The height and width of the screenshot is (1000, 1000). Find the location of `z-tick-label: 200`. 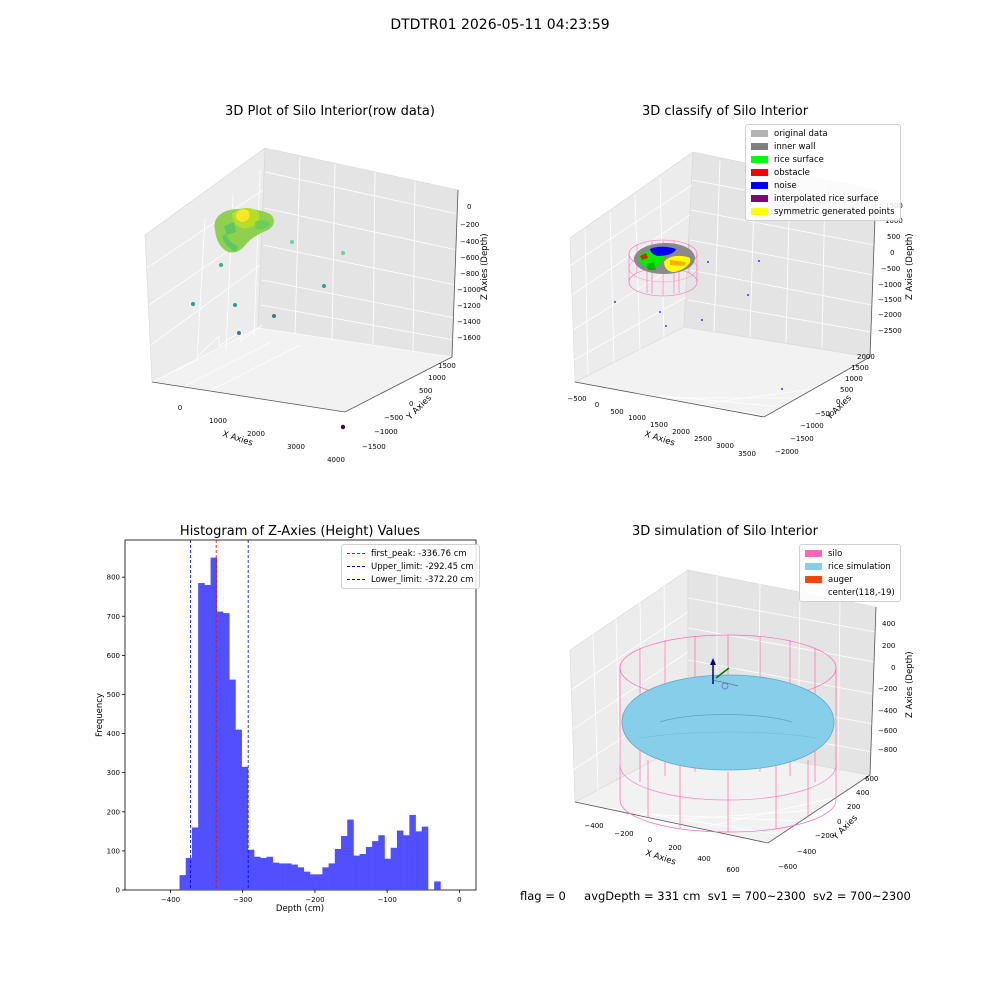

z-tick-label: 200 is located at coordinates (888, 646).